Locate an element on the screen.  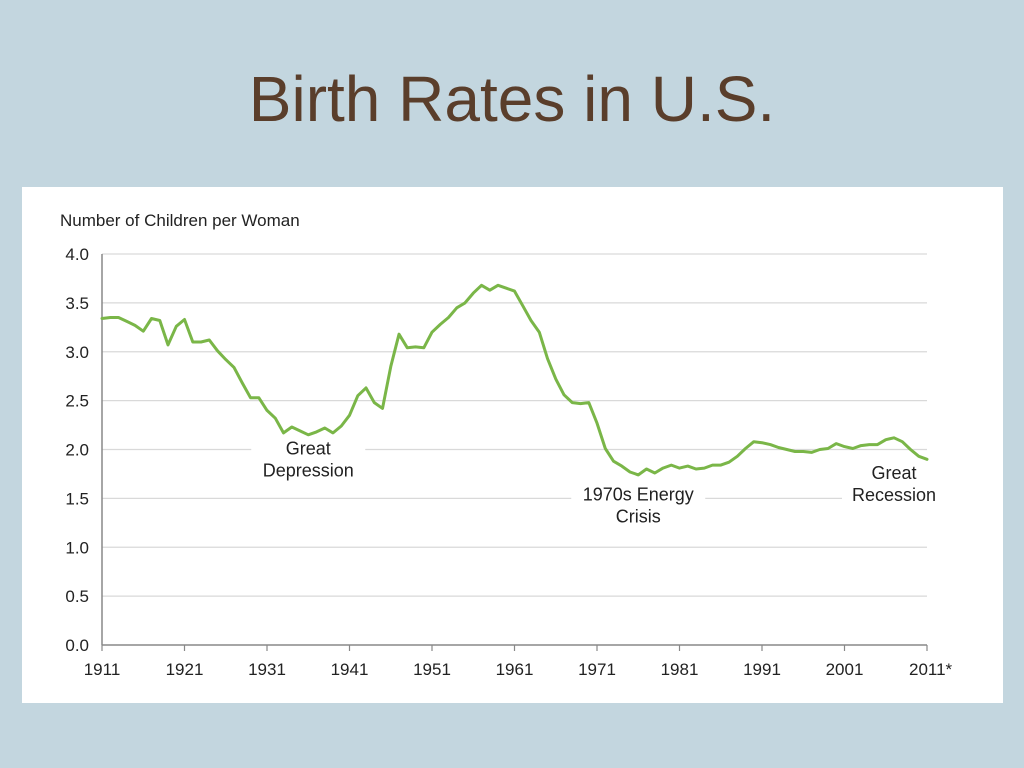
y-tick-label: 2.0 is located at coordinates (77, 450).